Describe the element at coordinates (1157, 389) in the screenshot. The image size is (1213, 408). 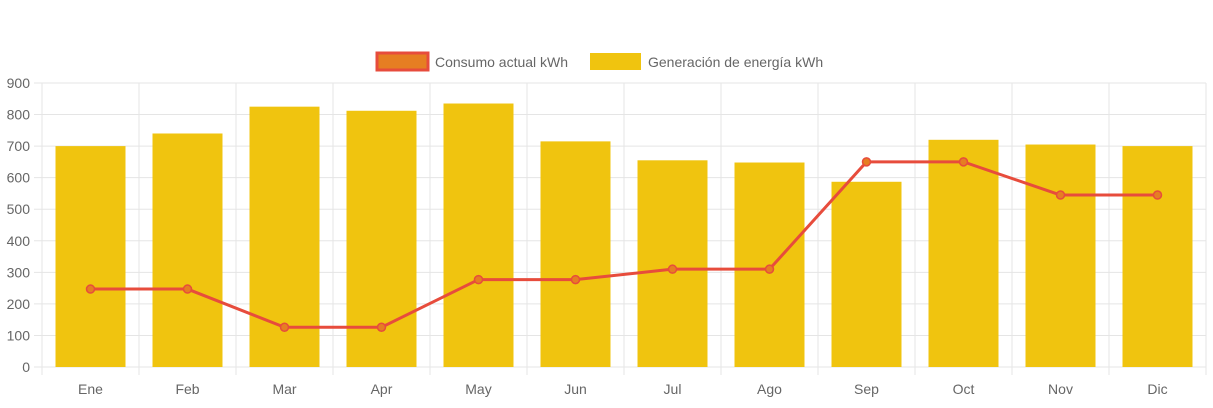
I see `x-tick-label: Dic` at that location.